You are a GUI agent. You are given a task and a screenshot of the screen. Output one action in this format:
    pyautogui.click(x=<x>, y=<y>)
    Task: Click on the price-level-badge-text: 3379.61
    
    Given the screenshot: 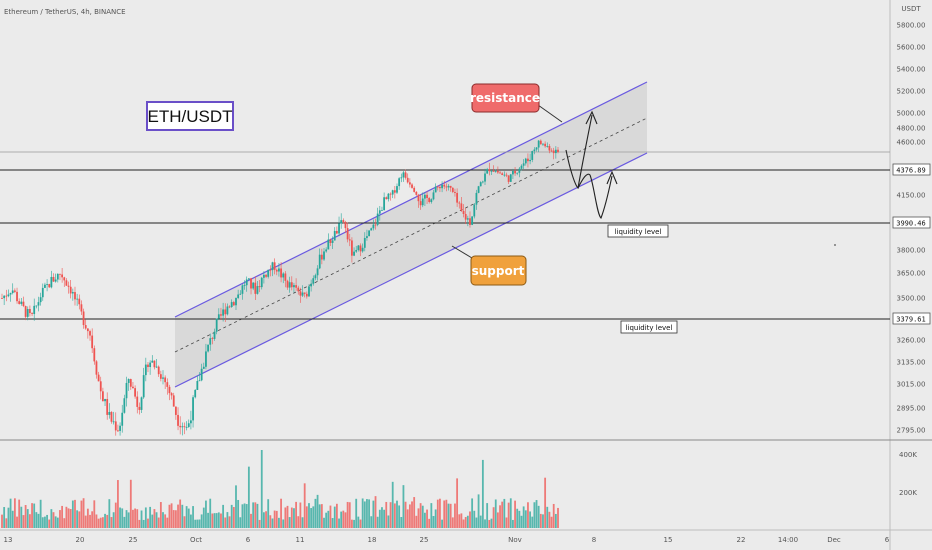 What is the action you would take?
    pyautogui.click(x=911, y=320)
    